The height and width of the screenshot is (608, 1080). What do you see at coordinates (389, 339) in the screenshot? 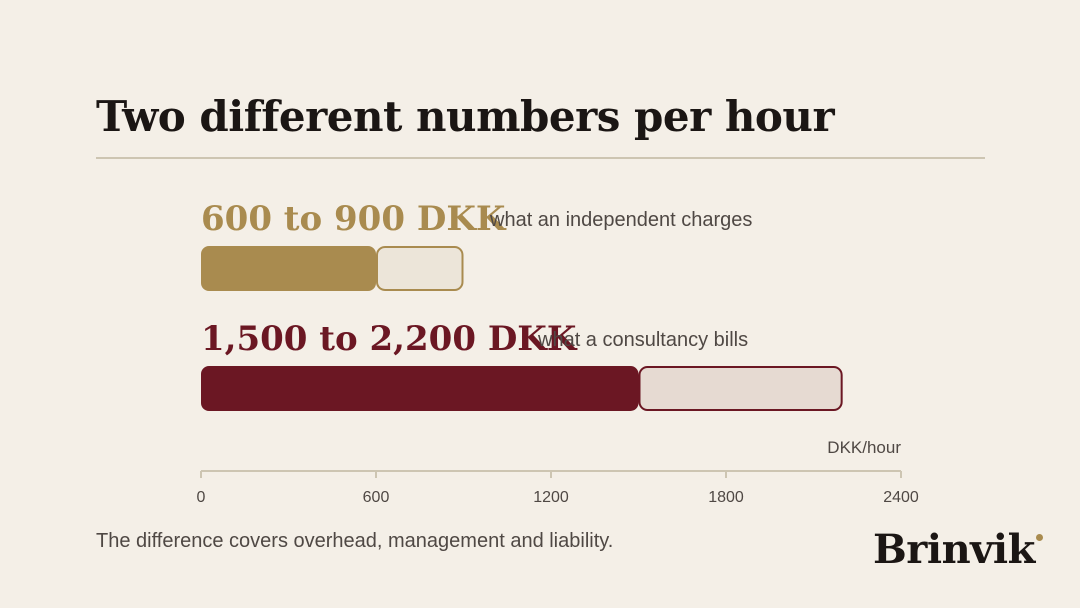
I see `series-label: 1,500 to 2,200 DKK` at bounding box center [389, 339].